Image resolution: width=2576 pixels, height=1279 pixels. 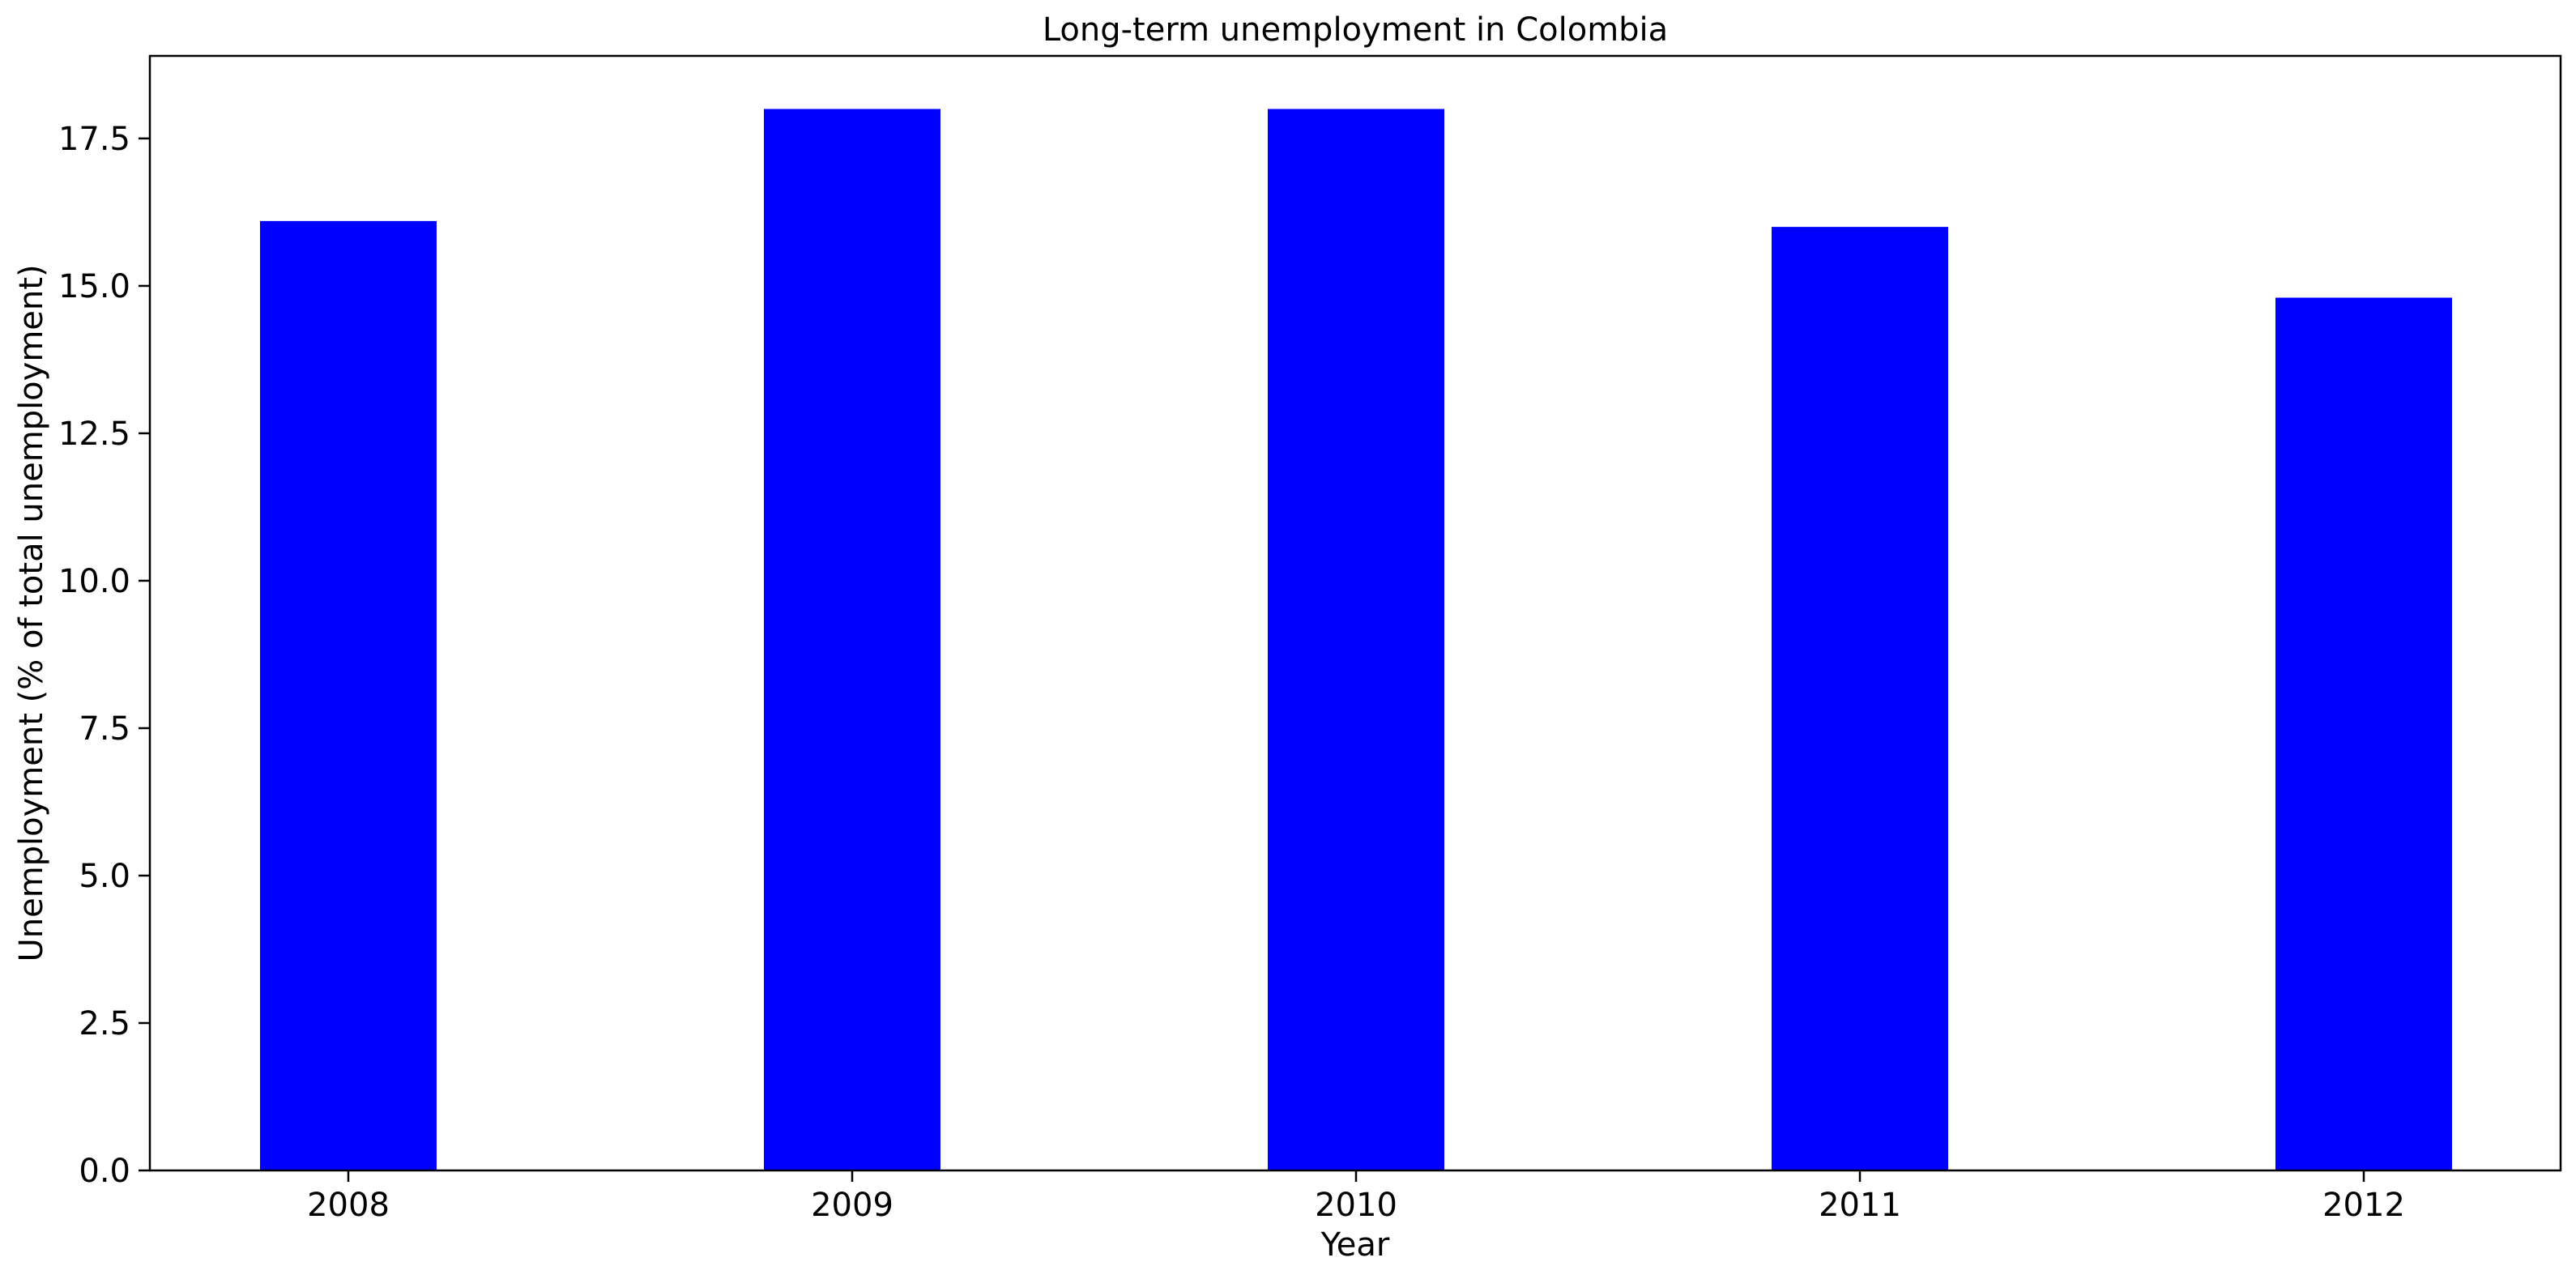 What do you see at coordinates (94, 139) in the screenshot?
I see `y-tick-label: 17.5` at bounding box center [94, 139].